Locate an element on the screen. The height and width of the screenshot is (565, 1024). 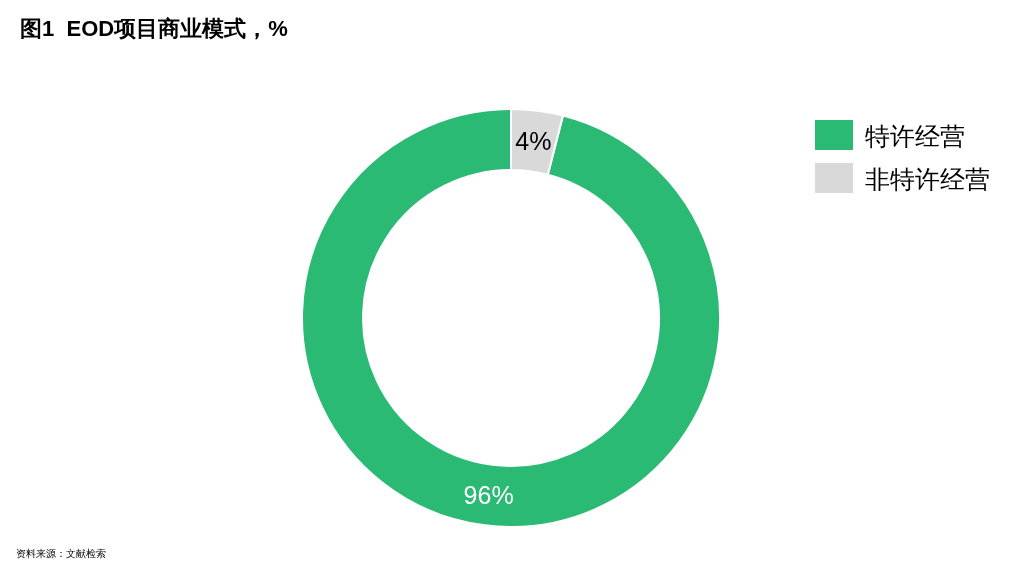
data-label: 4% is located at coordinates (533, 140).